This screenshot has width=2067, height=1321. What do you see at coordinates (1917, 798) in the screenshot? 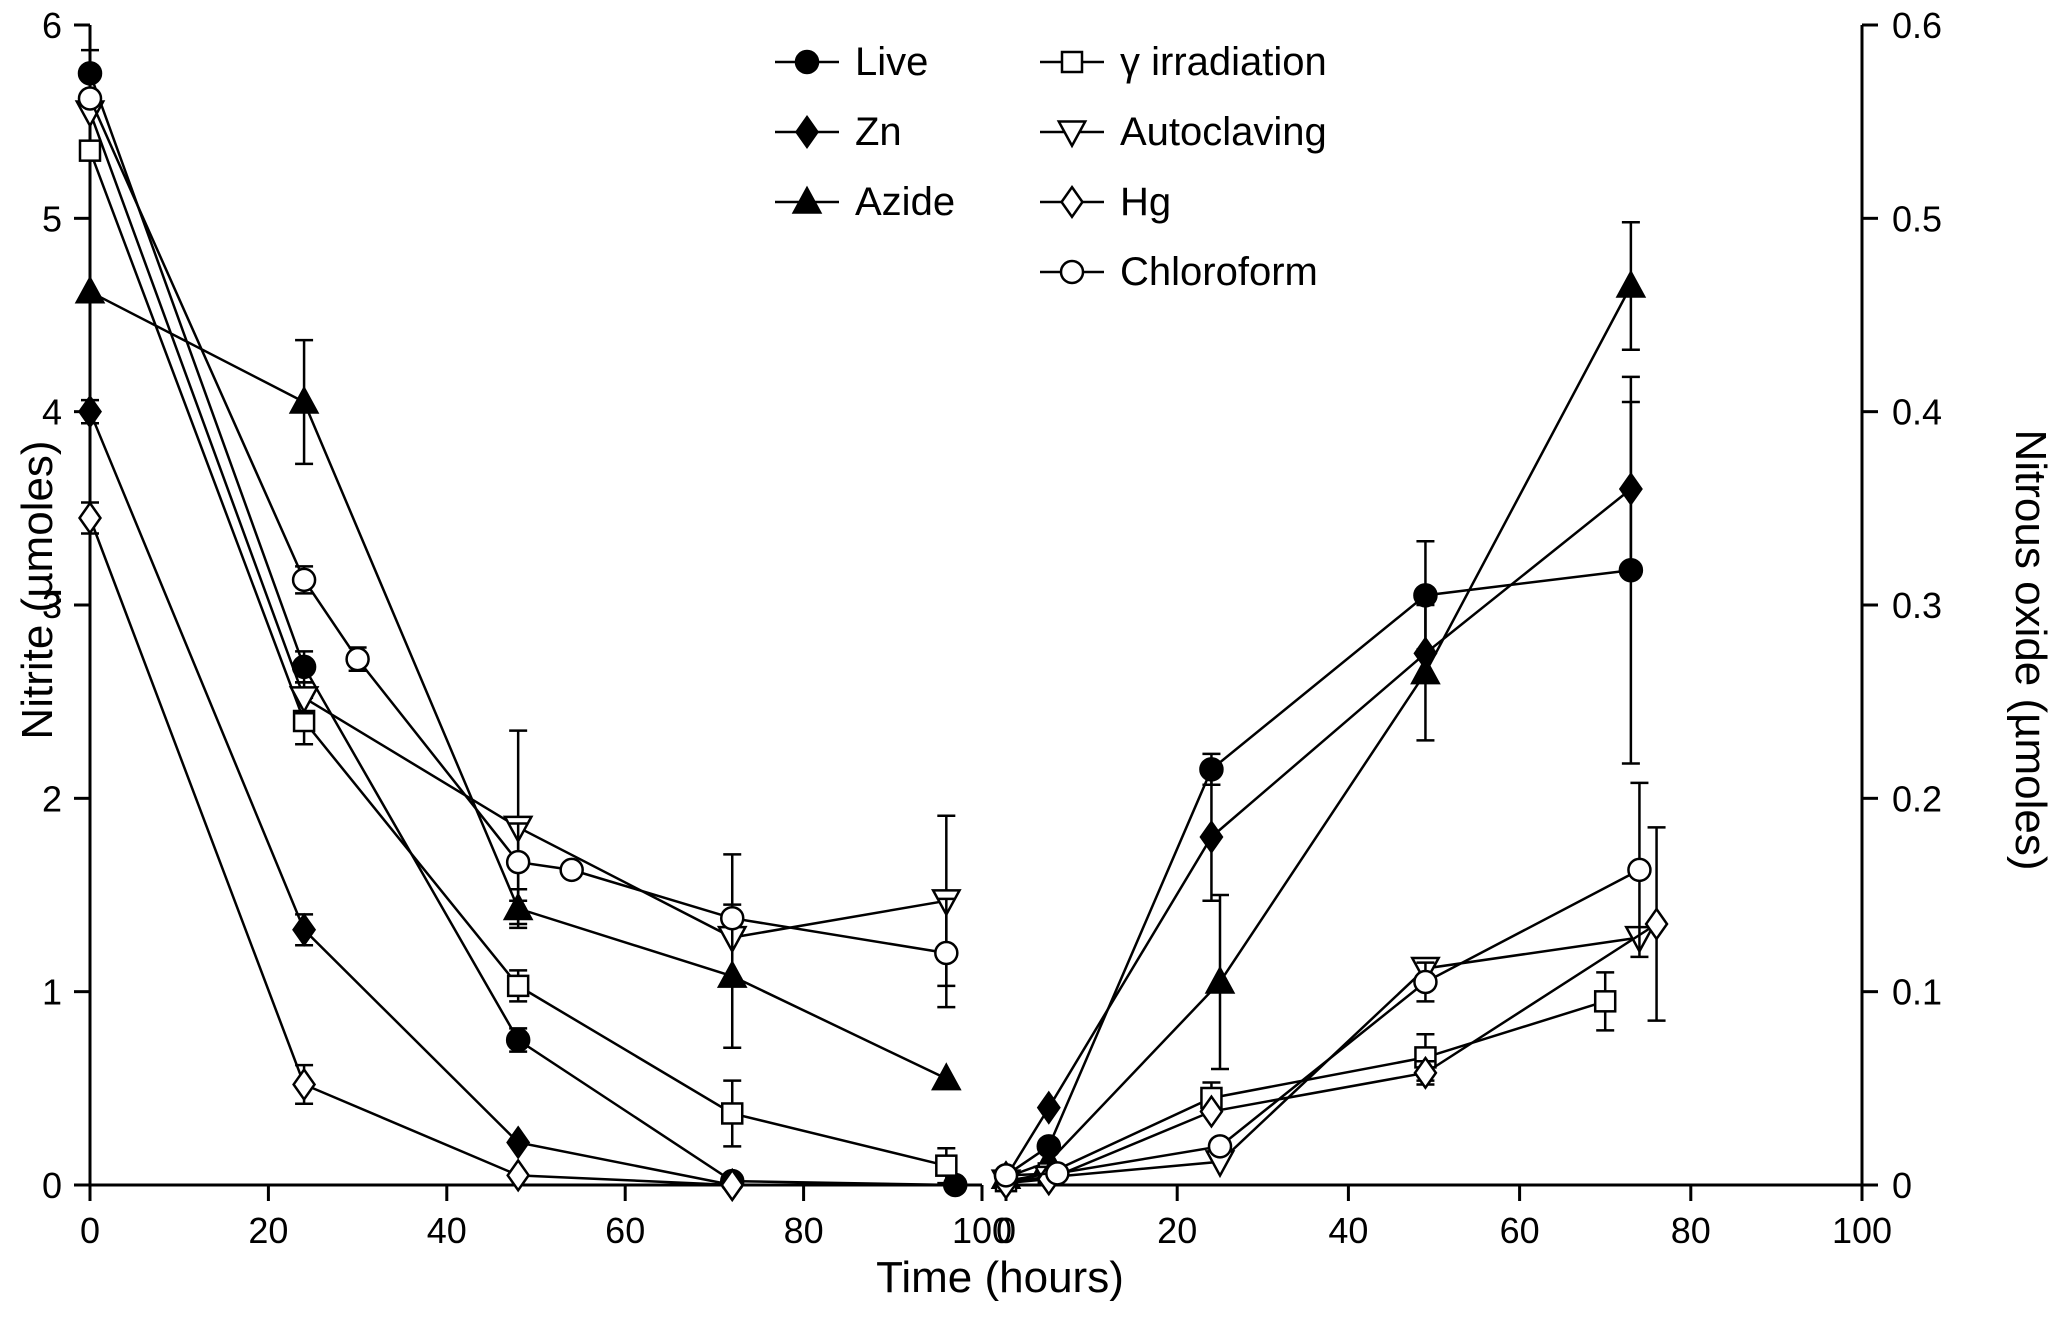
I see `svg-text: 0.2` at bounding box center [1917, 798].